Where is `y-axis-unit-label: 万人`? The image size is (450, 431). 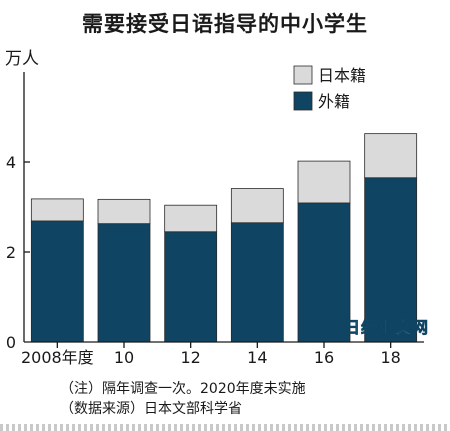
y-axis-unit-label: 万人 is located at coordinates (22, 59).